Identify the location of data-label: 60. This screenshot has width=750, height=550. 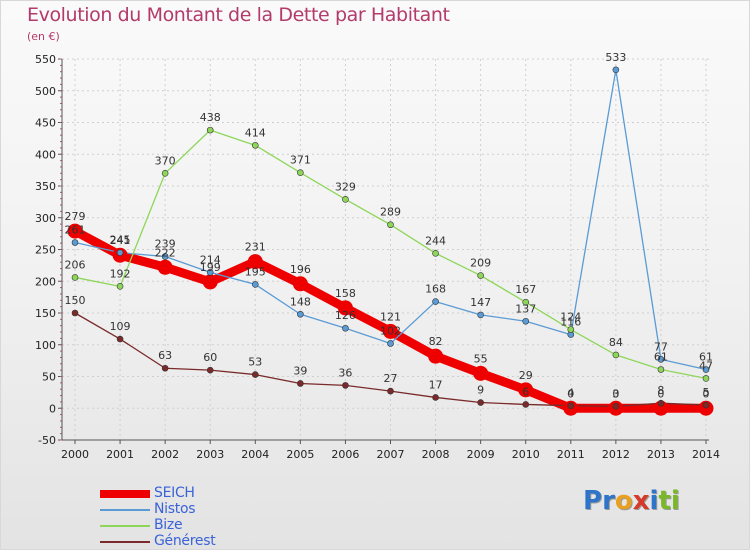
(210, 357).